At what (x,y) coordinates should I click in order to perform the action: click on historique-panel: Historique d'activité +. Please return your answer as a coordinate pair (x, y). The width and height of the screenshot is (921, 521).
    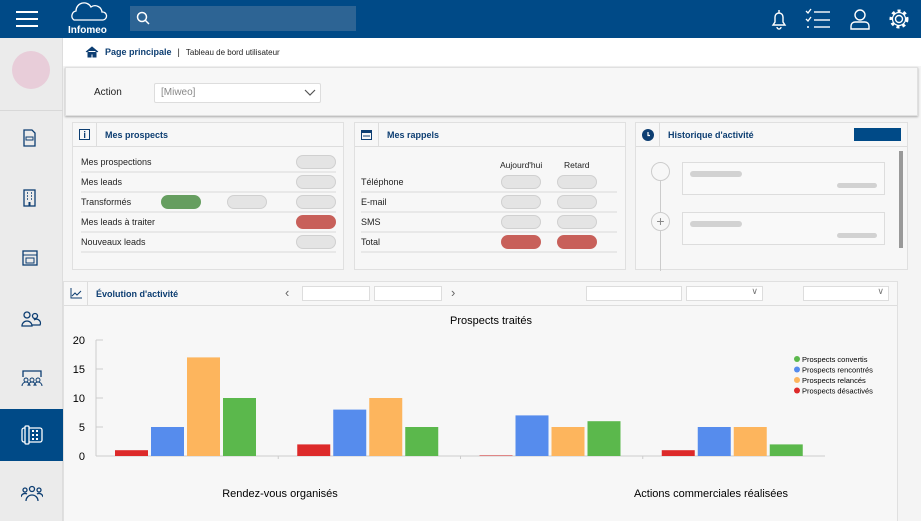
    Looking at the image, I should click on (771, 196).